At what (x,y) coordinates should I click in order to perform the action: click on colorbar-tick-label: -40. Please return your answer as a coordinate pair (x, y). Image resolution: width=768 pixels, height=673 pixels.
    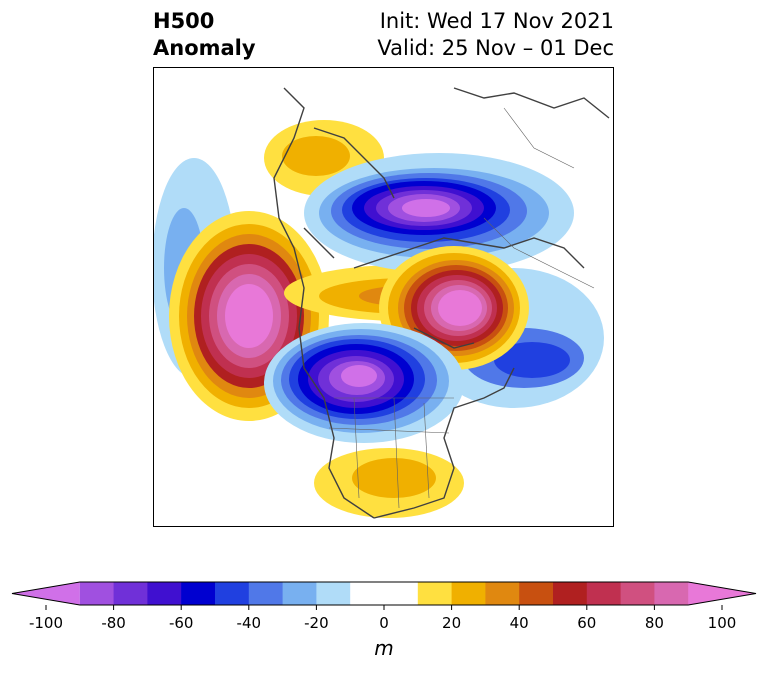
    Looking at the image, I should click on (249, 623).